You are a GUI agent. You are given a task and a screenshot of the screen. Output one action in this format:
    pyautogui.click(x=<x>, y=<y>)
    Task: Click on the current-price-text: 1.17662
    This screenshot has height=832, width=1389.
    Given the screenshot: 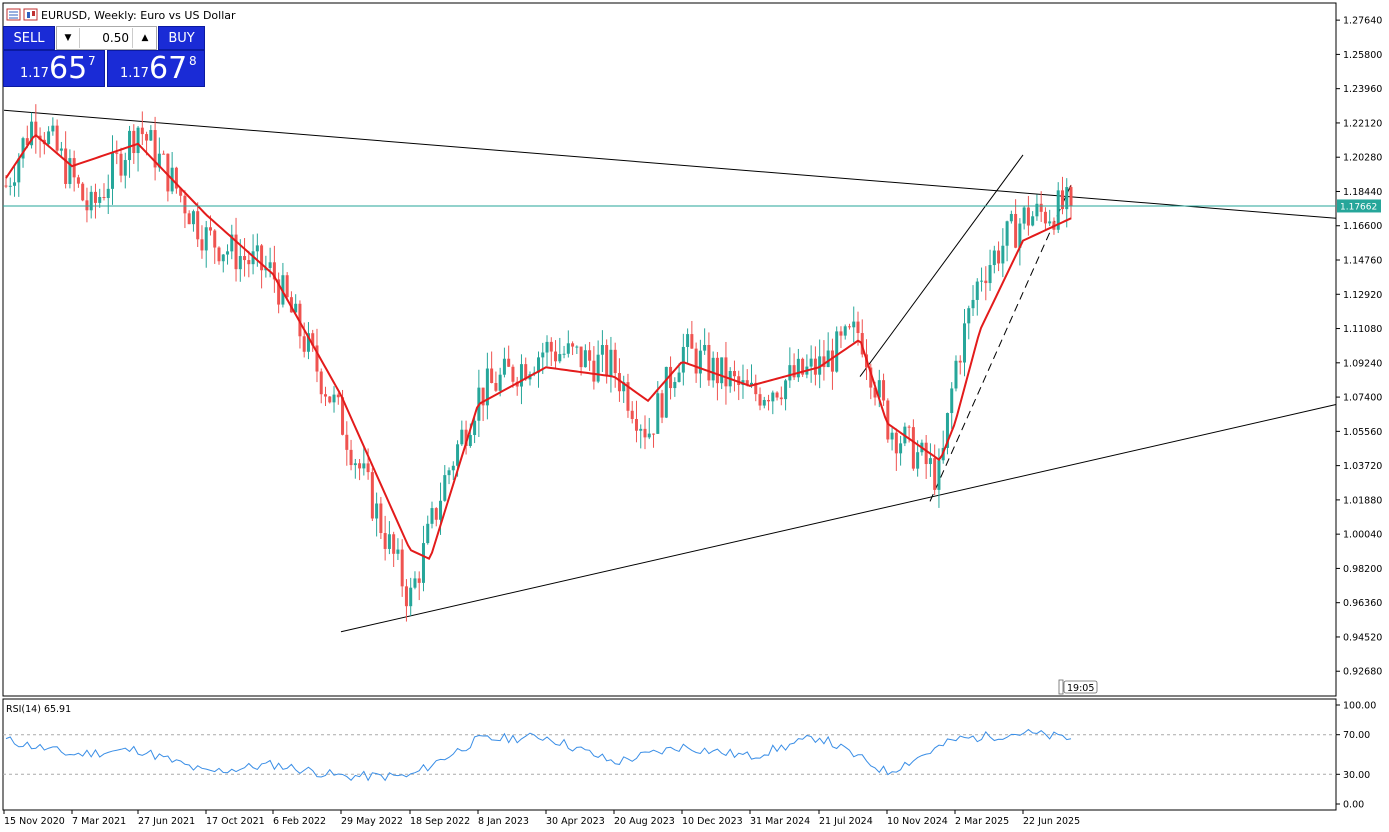 What is the action you would take?
    pyautogui.click(x=1358, y=207)
    